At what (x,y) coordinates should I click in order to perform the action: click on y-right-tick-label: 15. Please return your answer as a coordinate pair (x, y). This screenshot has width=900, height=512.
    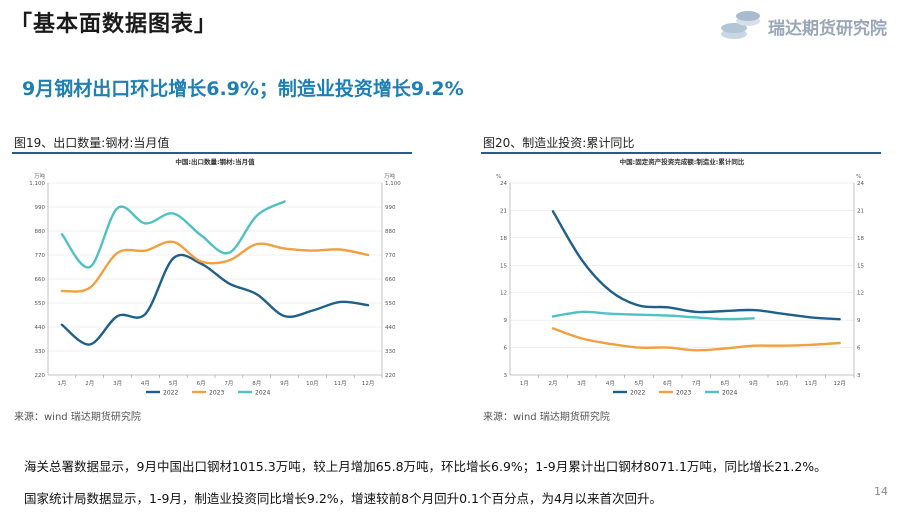
    Looking at the image, I should click on (860, 266).